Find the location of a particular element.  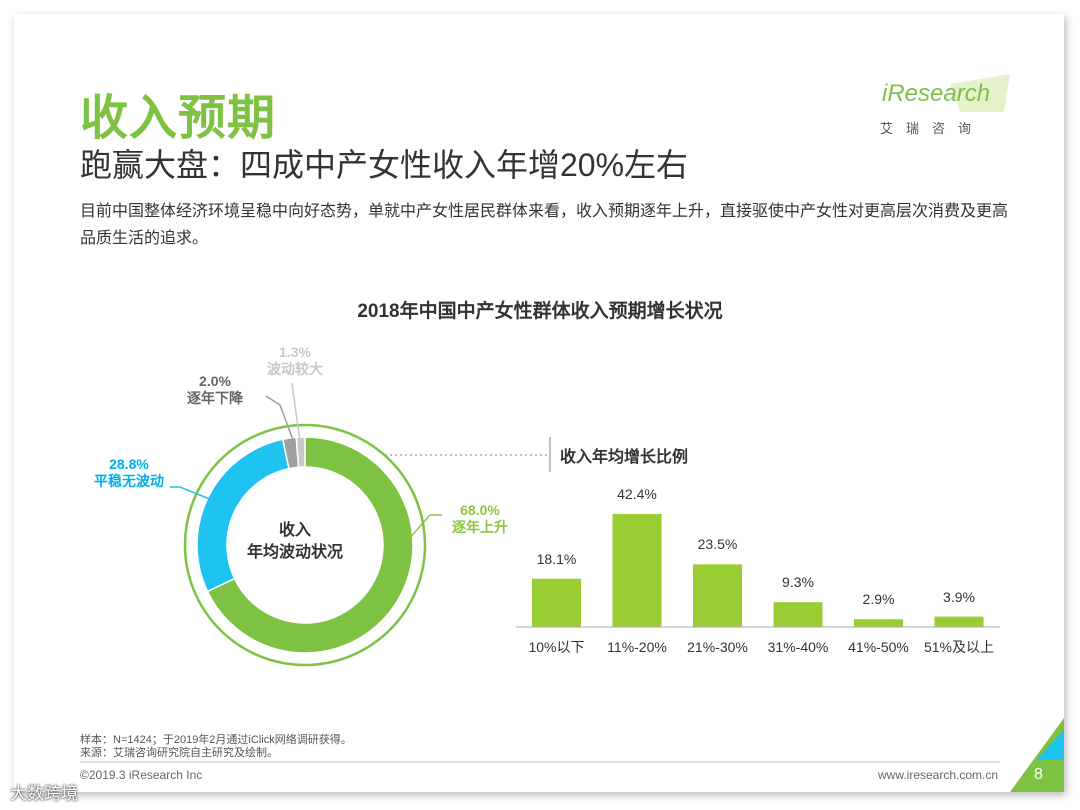

donut-outer-ring is located at coordinates (305, 545).